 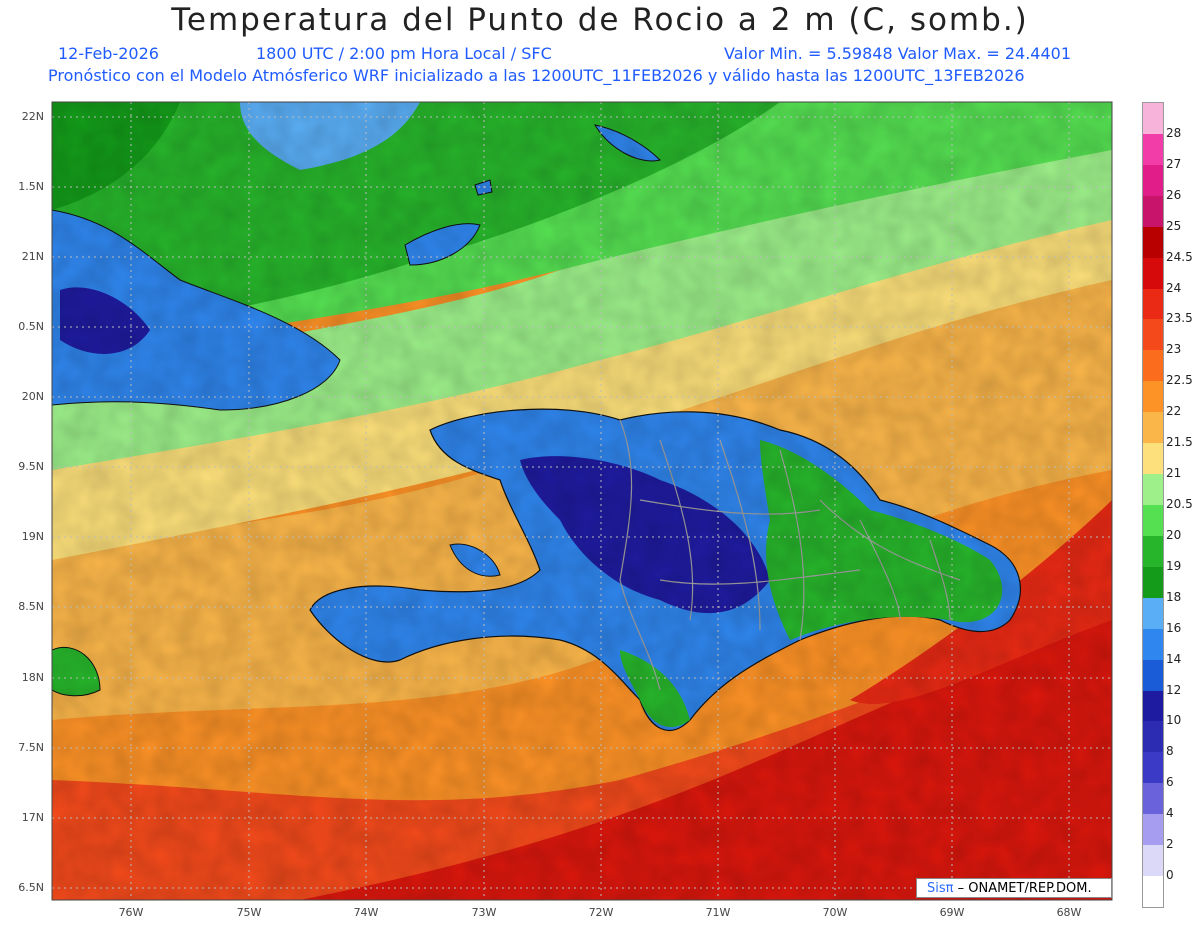 What do you see at coordinates (1170, 751) in the screenshot?
I see `colorbar-label: 8` at bounding box center [1170, 751].